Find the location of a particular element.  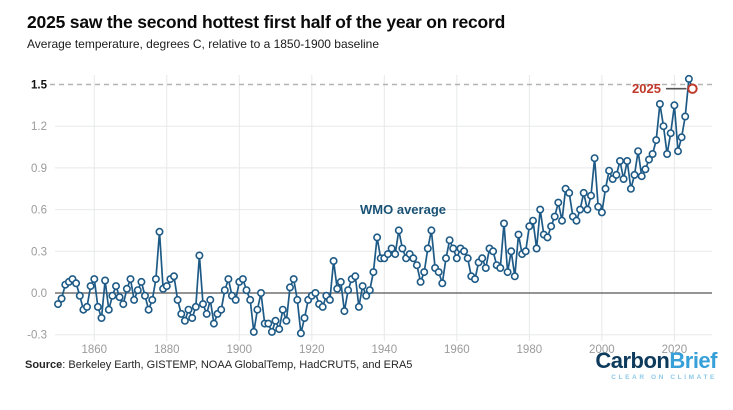

x-tick-label: 1860 is located at coordinates (94, 350).